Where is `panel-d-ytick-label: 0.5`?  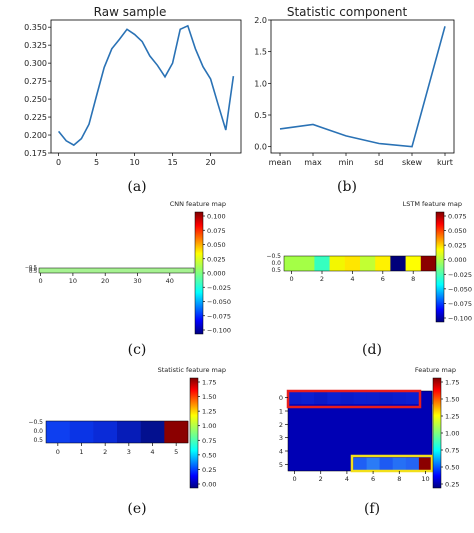
panel-d-ytick-label: 0.5 is located at coordinates (276, 270).